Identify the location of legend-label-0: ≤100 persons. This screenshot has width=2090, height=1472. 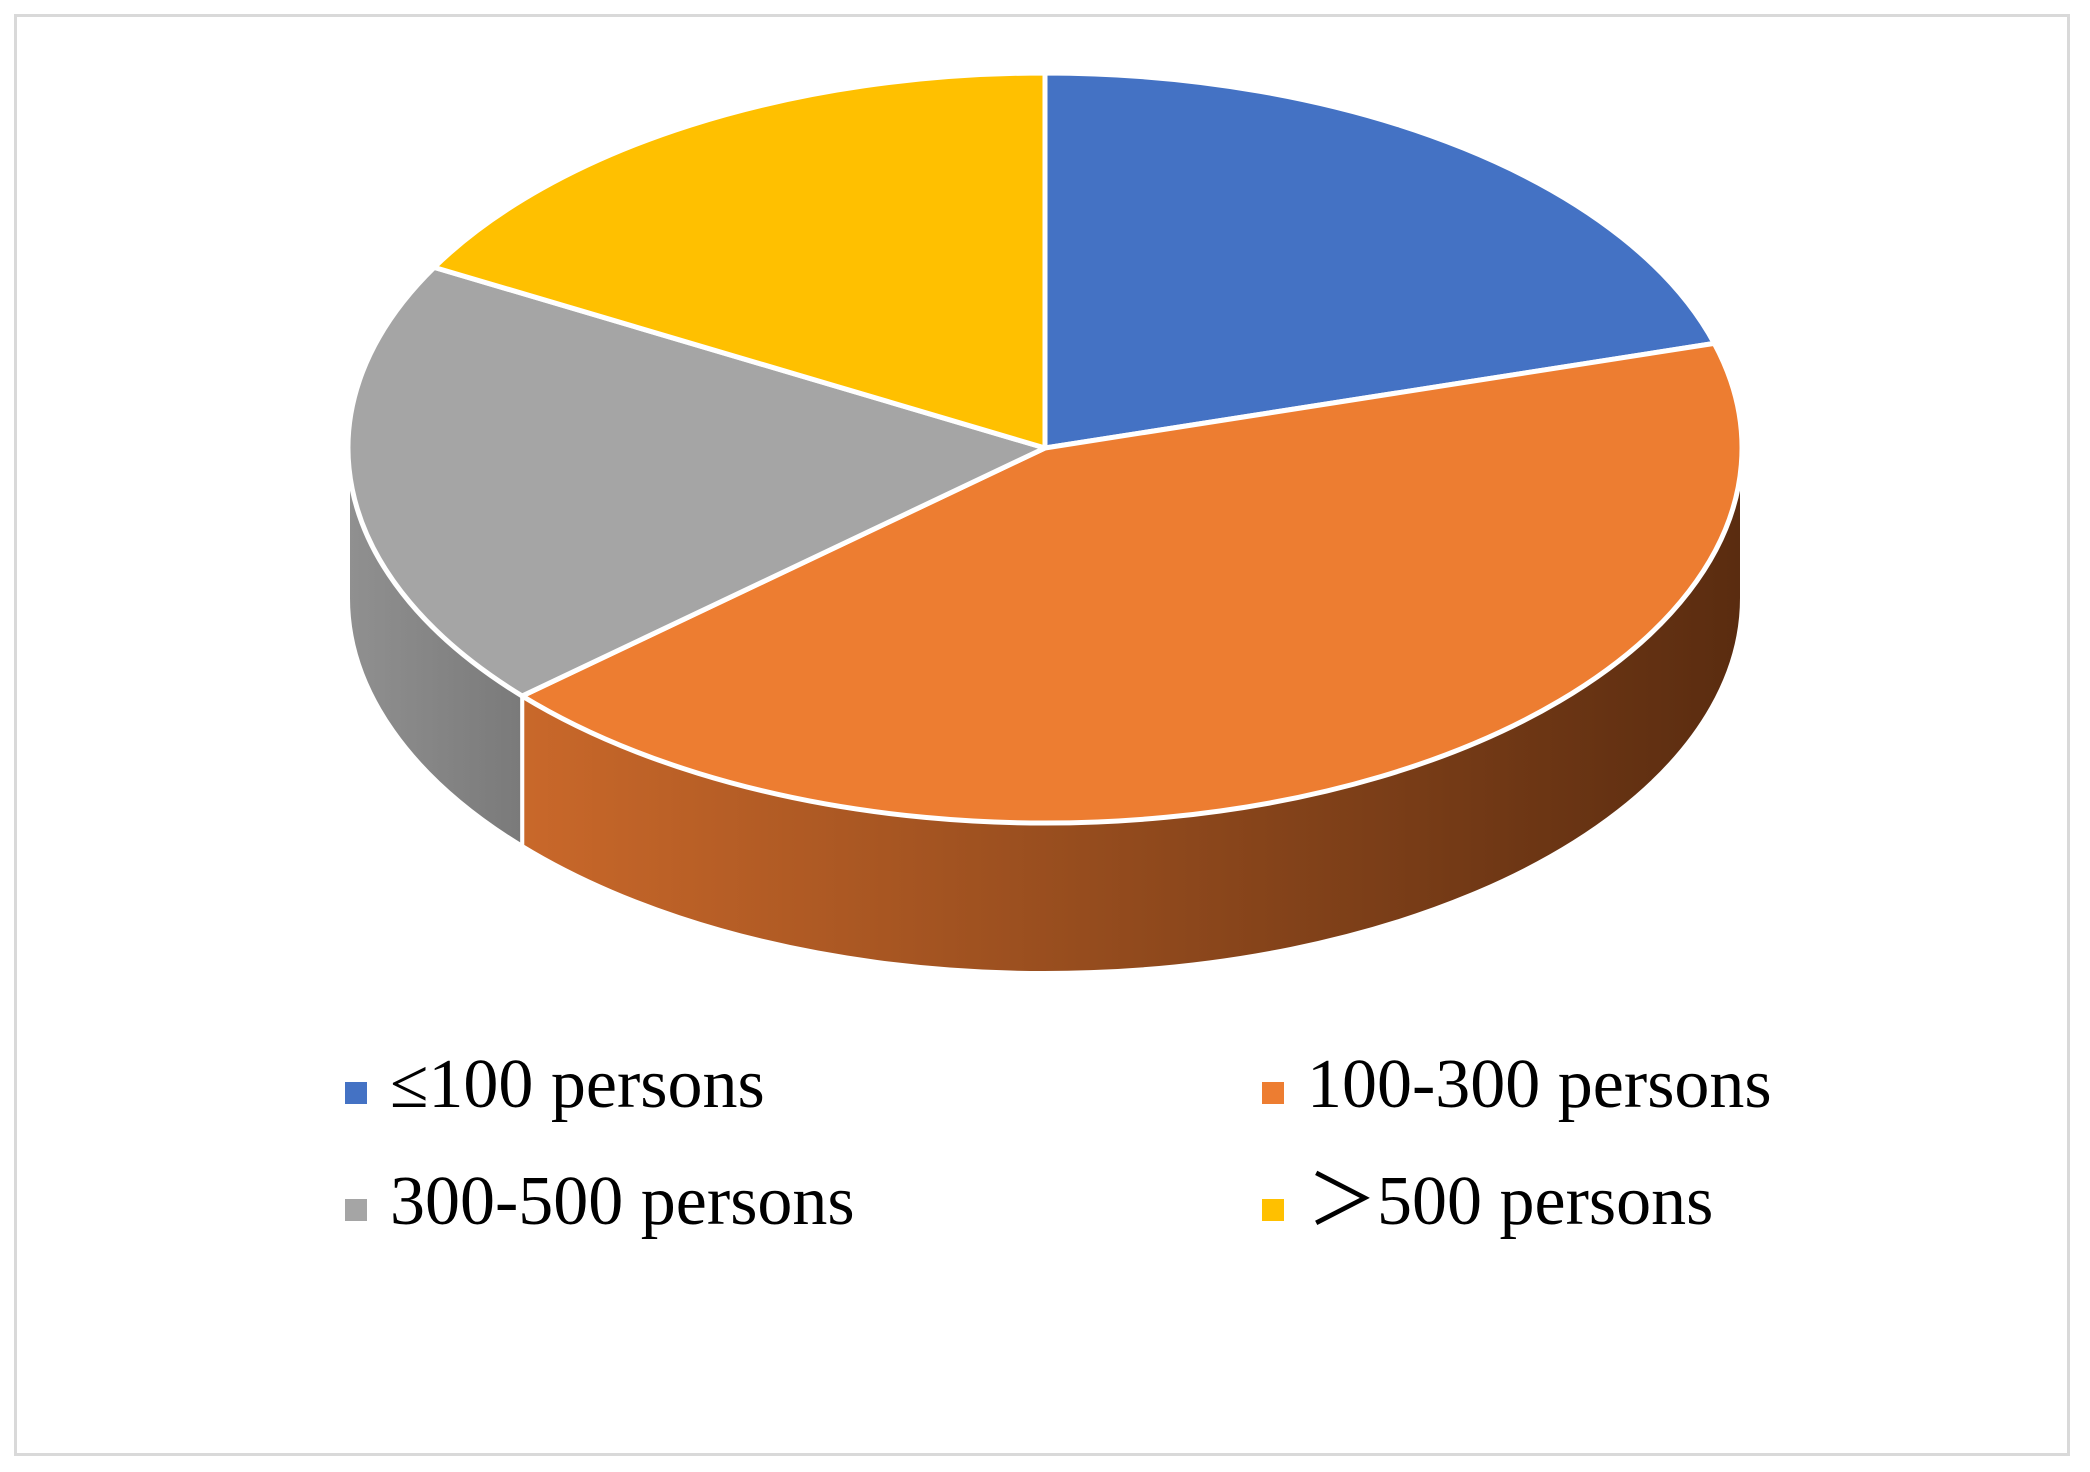
(577, 1084).